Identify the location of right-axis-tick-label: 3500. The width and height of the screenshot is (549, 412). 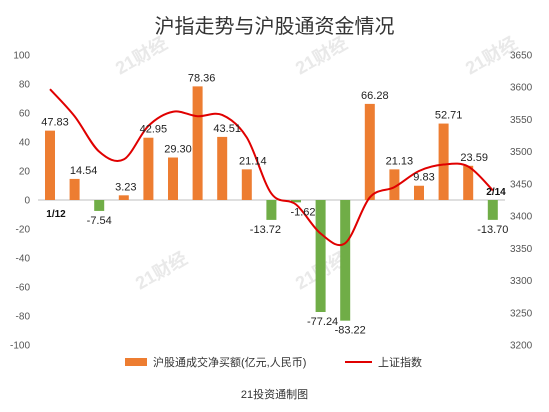
(521, 152).